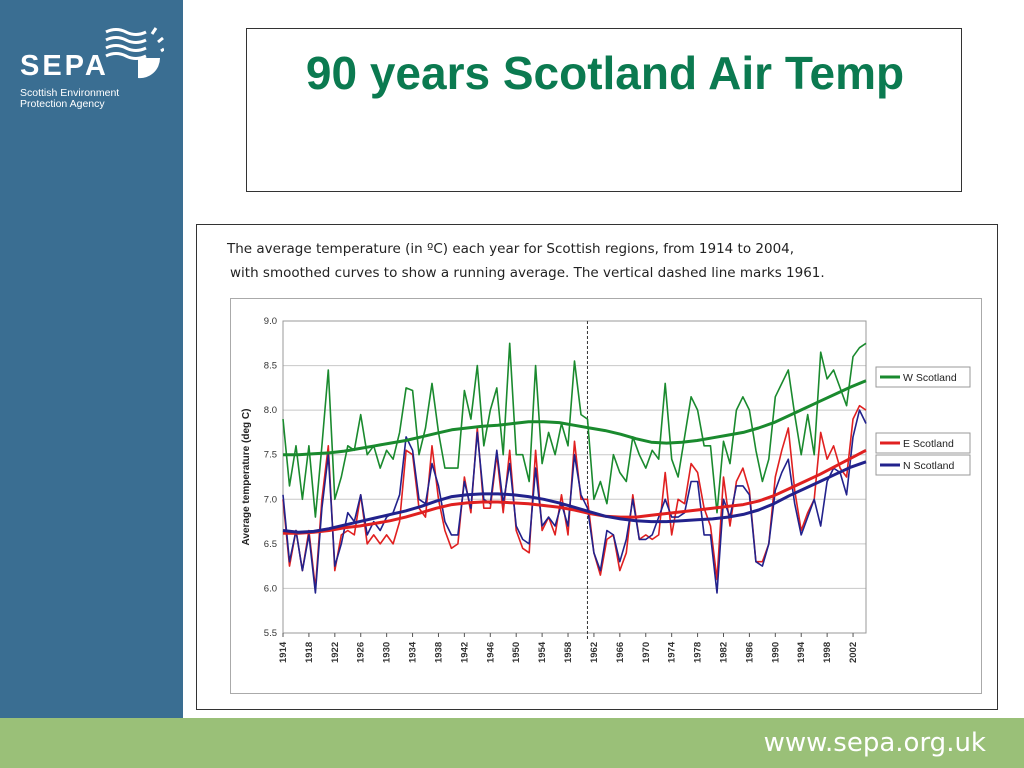 The height and width of the screenshot is (768, 1024). I want to click on smoothed-line-n, so click(574, 497).